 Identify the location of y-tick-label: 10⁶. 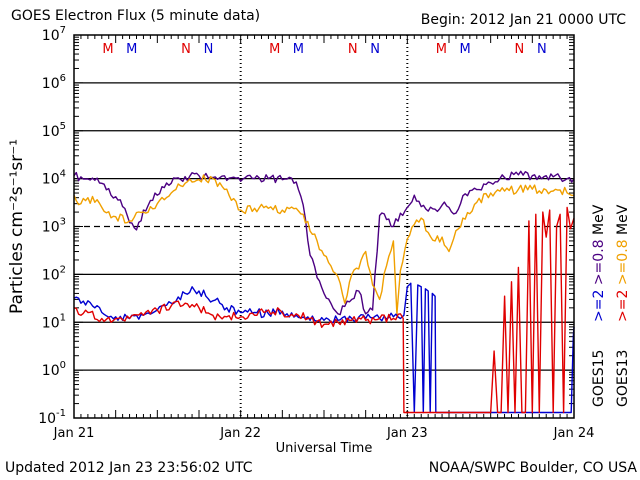
(54, 82).